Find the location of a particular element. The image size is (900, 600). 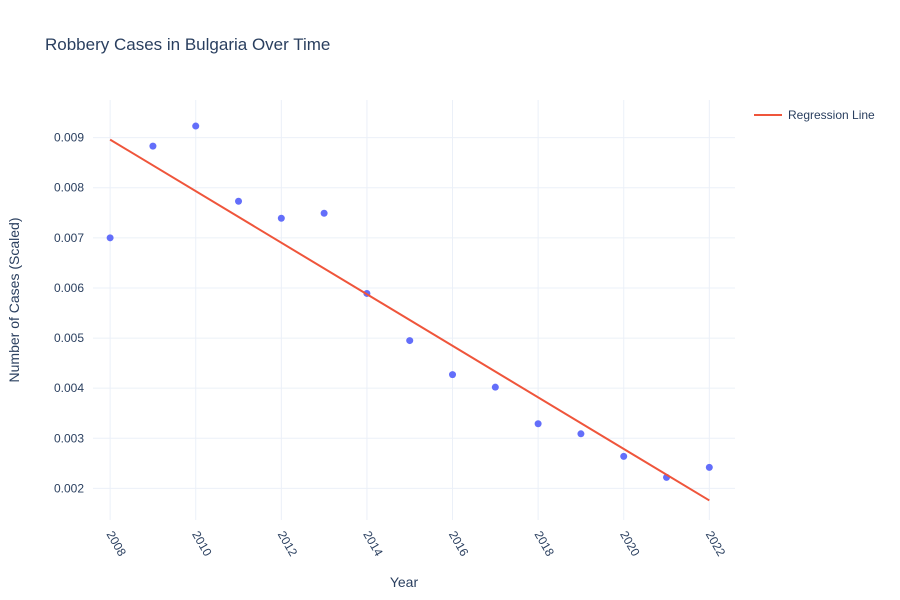

x-tick-label: 2010 is located at coordinates (202, 544).